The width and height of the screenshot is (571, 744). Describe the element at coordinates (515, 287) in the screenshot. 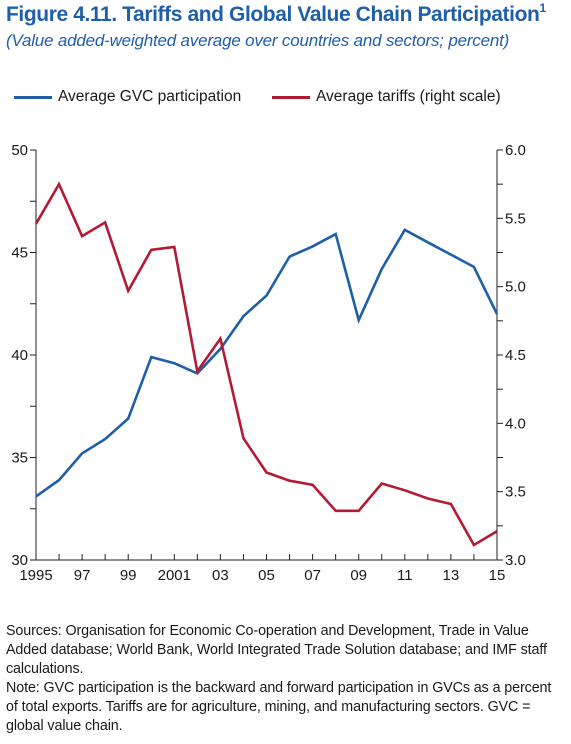

I see `right-axis-tick-label: 5.0` at that location.